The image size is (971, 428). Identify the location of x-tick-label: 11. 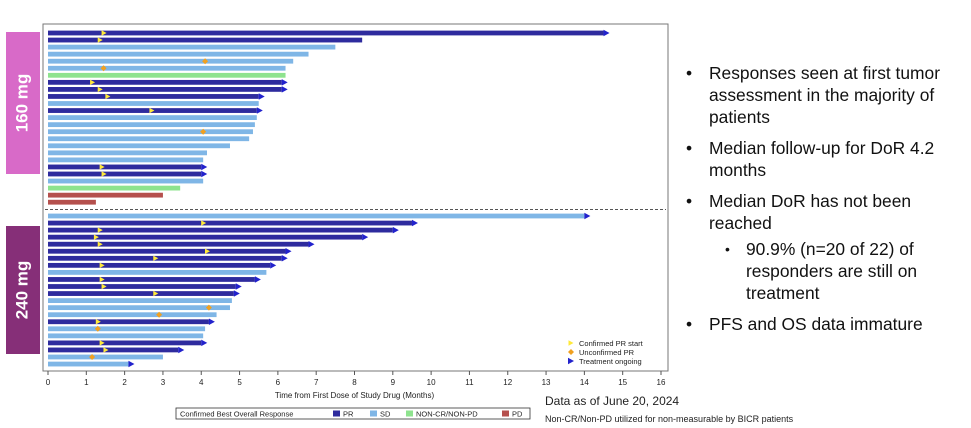
(469, 382).